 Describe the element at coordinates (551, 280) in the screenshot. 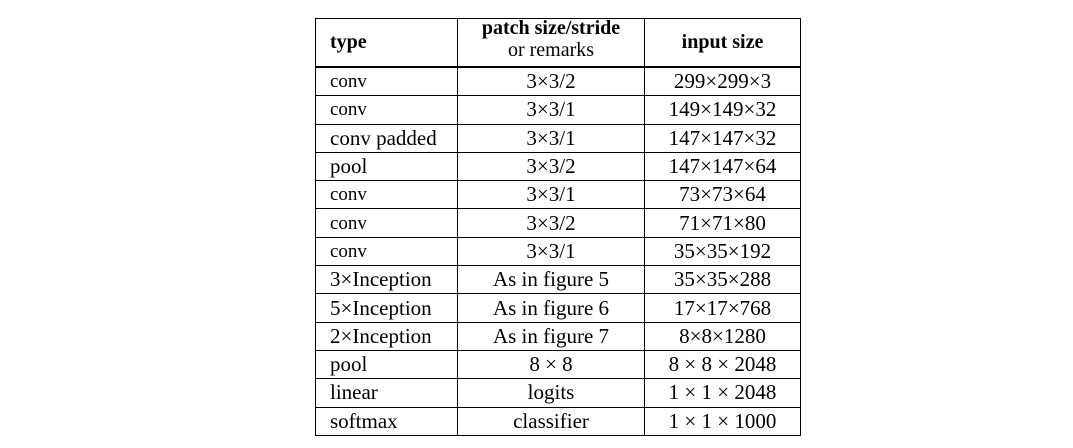

I see `cell-patch: As in figure 5` at that location.